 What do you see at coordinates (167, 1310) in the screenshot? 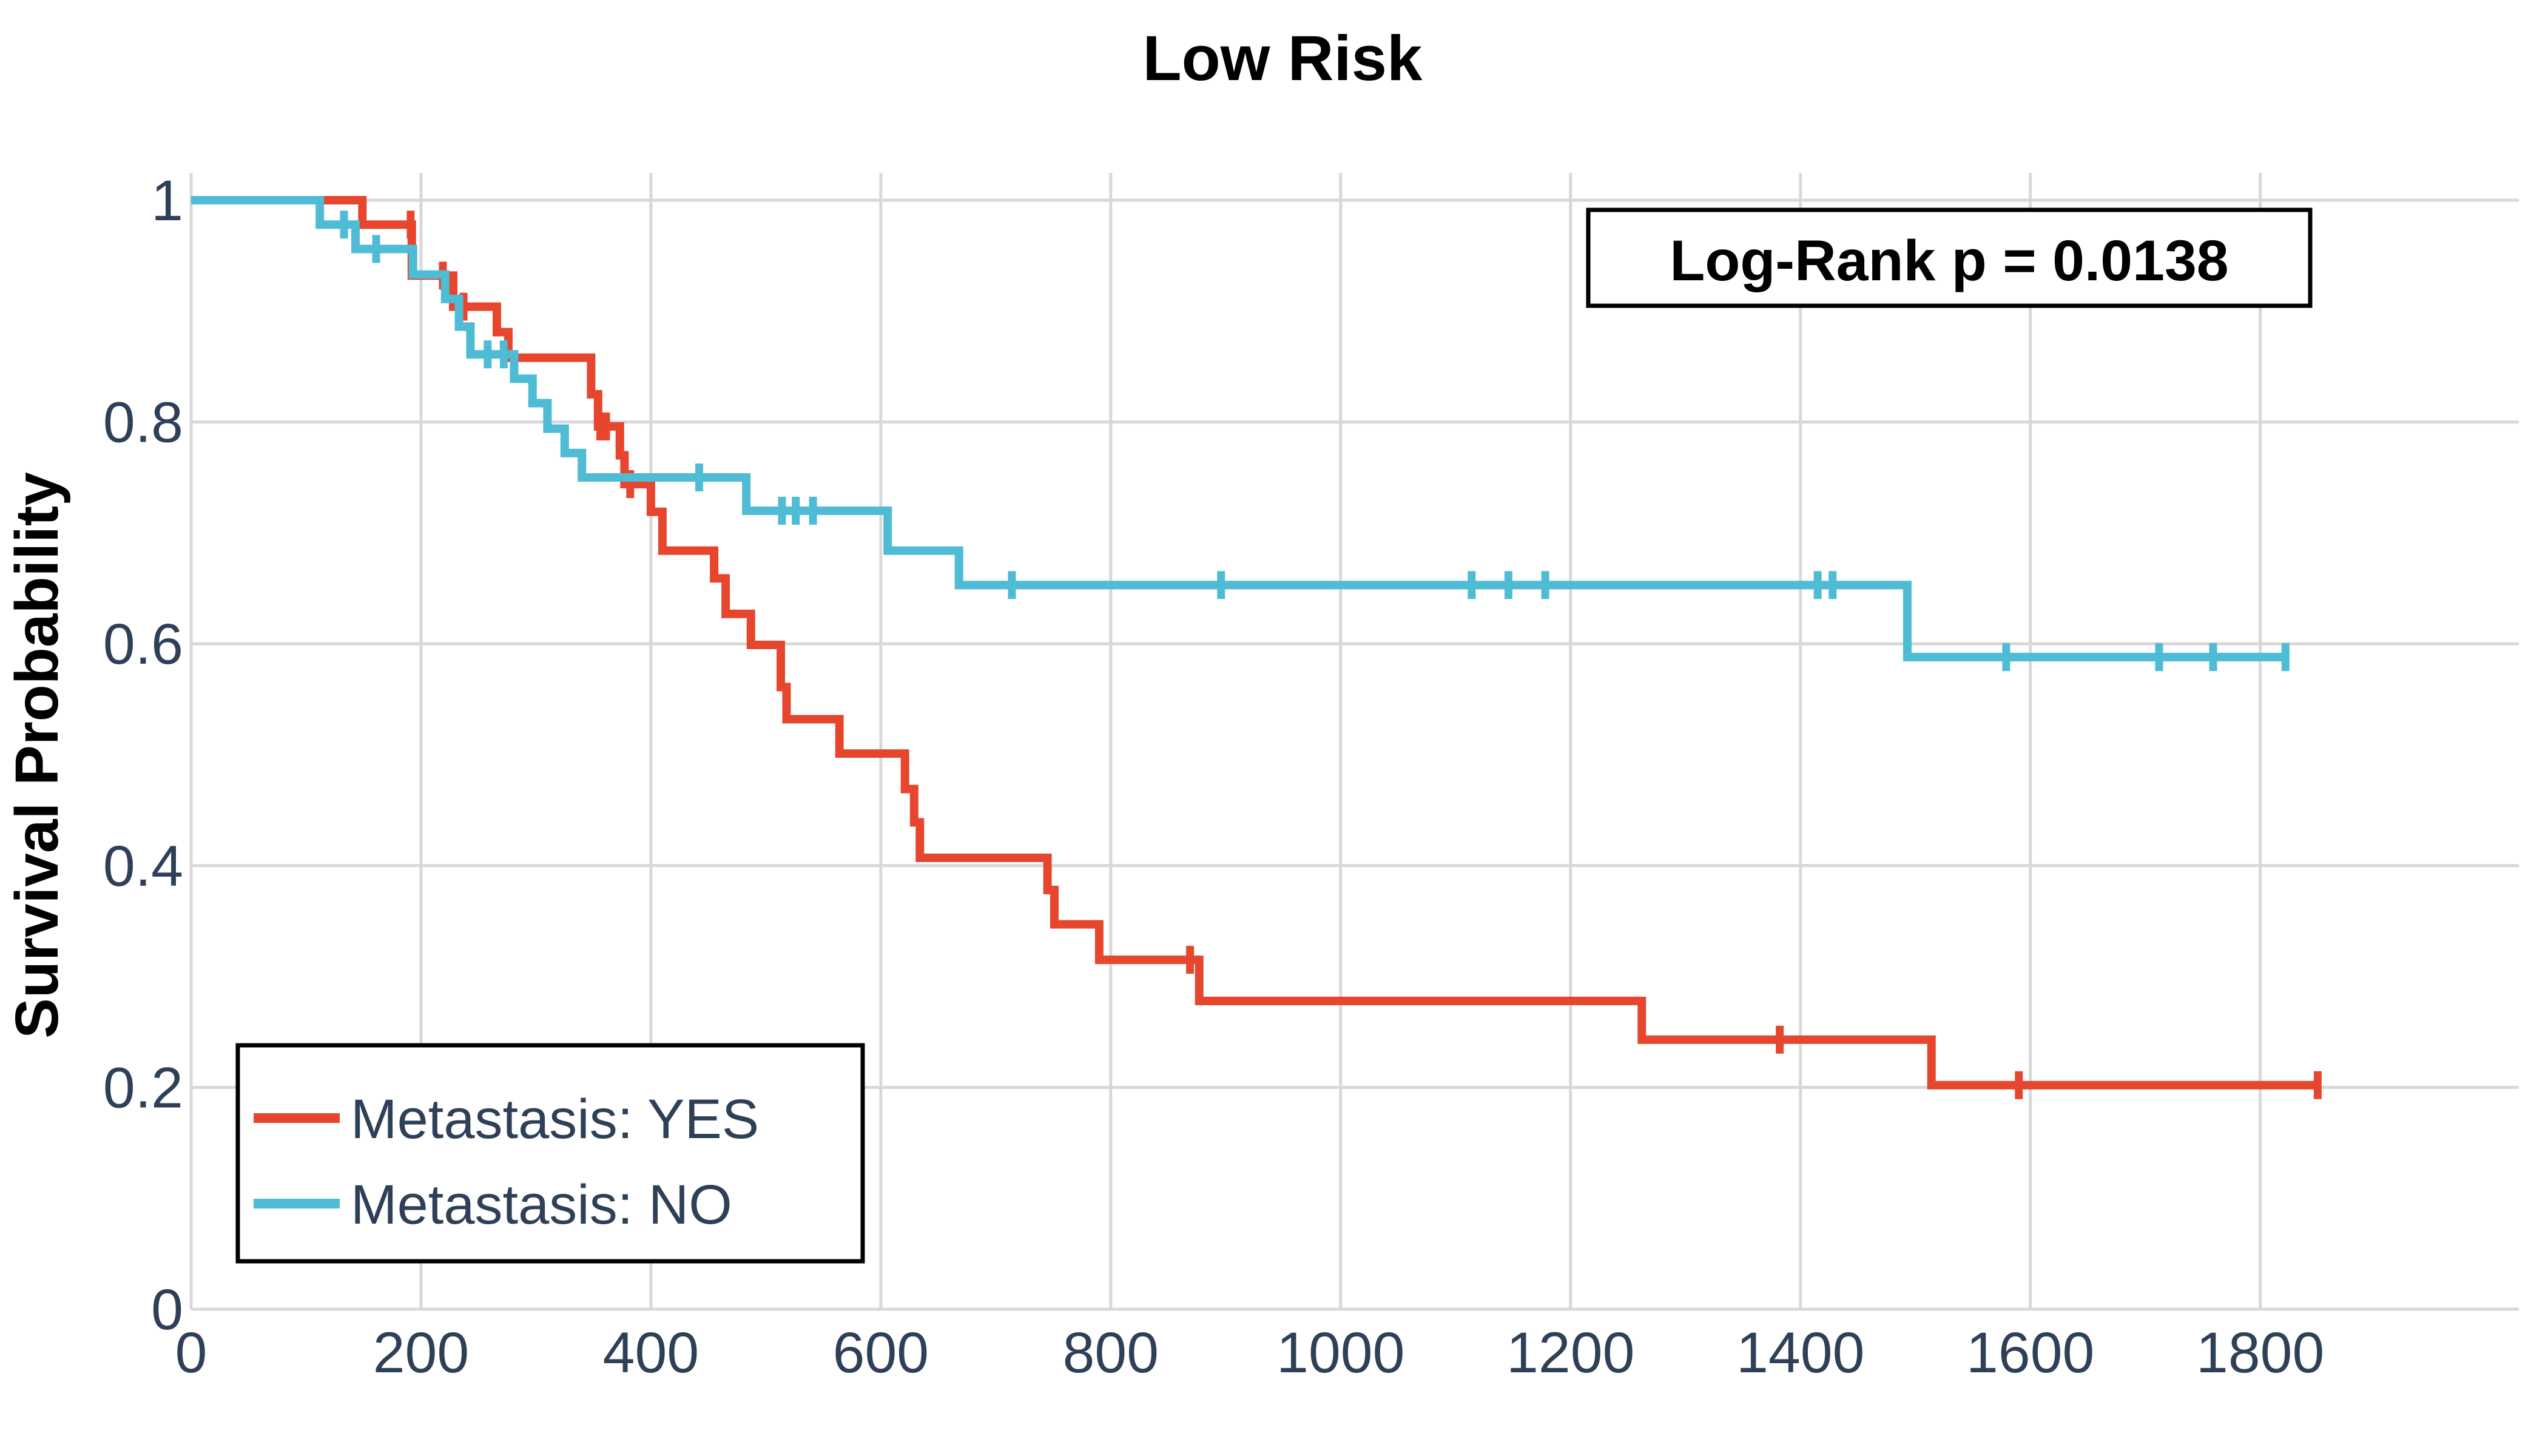
I see `y-tick-label-0: 0` at bounding box center [167, 1310].